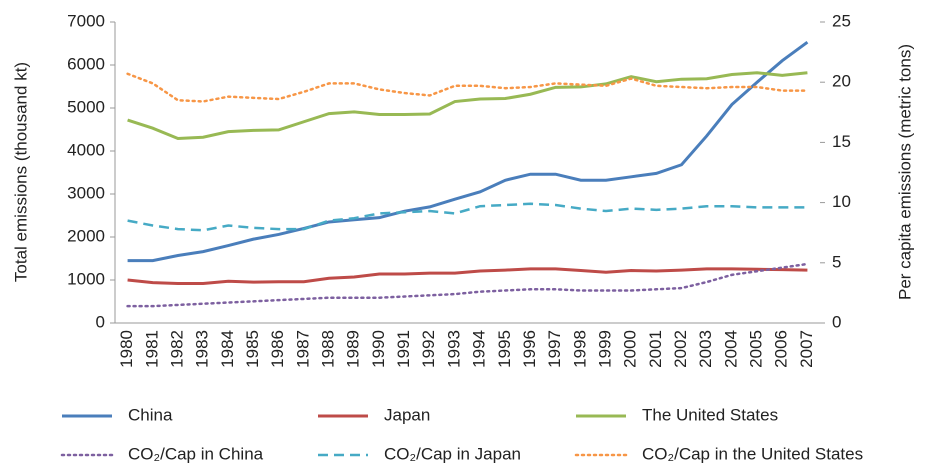 The image size is (930, 468). What do you see at coordinates (453, 349) in the screenshot?
I see `x-tick-label: 1993` at bounding box center [453, 349].